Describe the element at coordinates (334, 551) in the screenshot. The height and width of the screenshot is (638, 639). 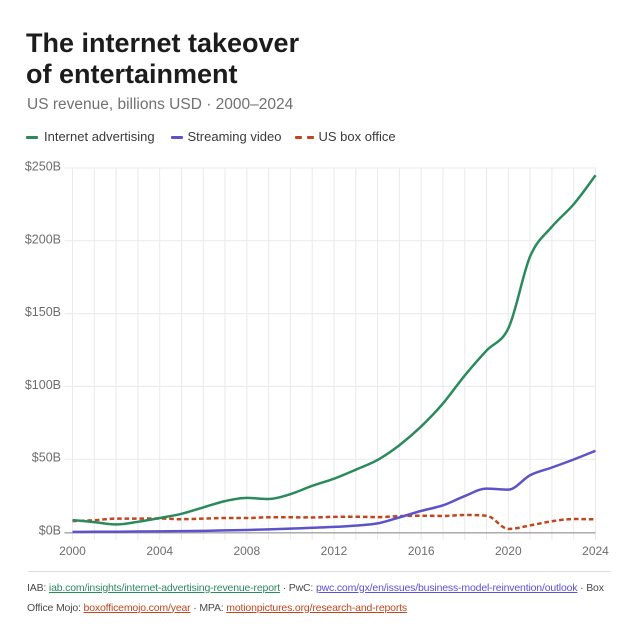
I see `svg-text: 2012` at that location.